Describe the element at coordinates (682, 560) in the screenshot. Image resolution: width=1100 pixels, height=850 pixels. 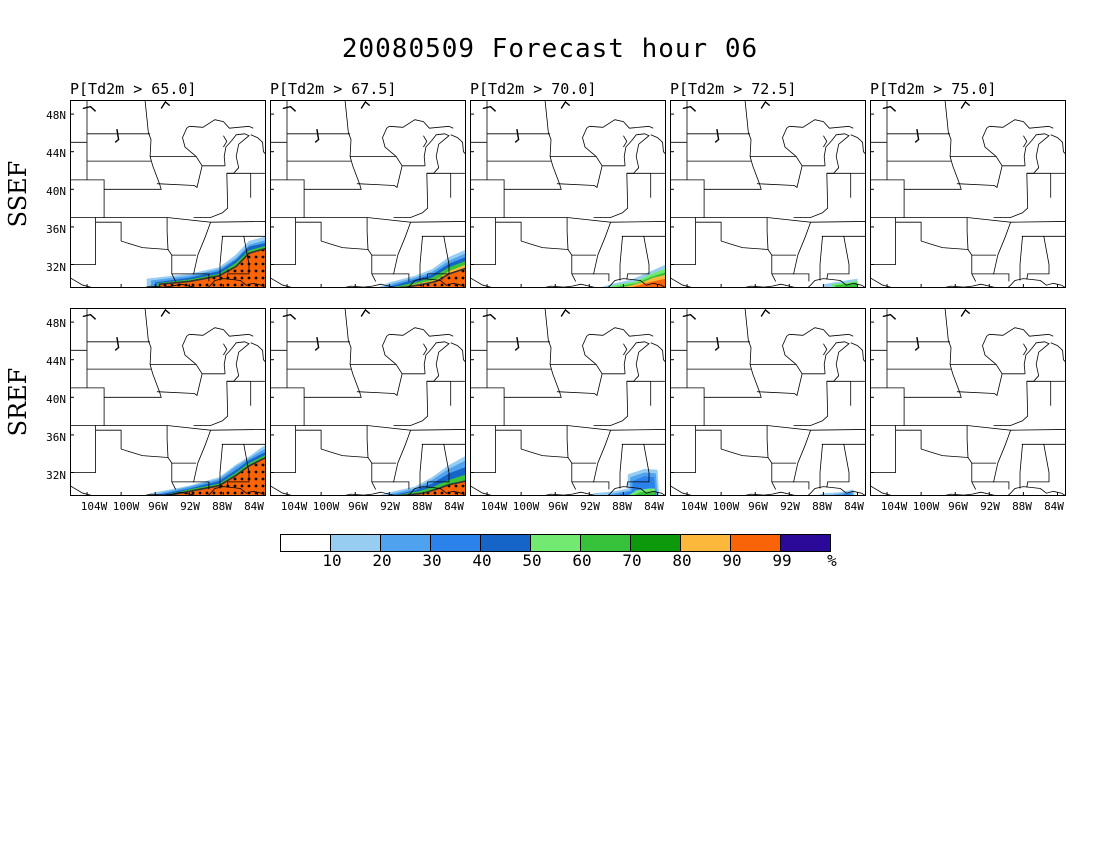
I see `colorbar-label-80: 80` at that location.